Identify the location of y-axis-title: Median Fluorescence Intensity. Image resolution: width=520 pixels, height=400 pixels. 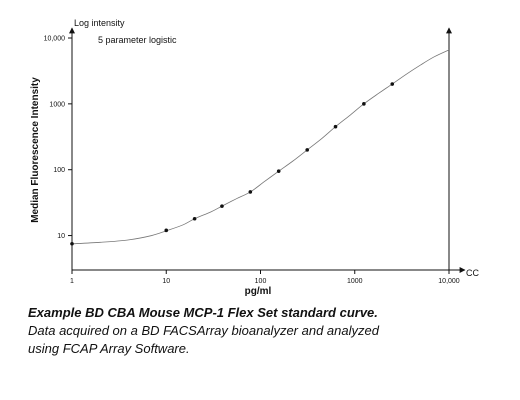
(35, 150).